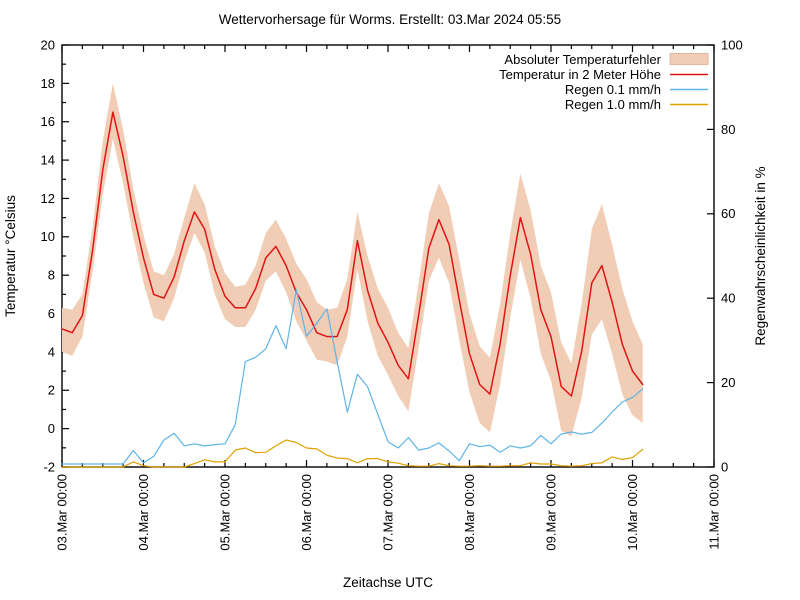 The width and height of the screenshot is (800, 600). I want to click on legend-band-swatch, so click(689, 59).